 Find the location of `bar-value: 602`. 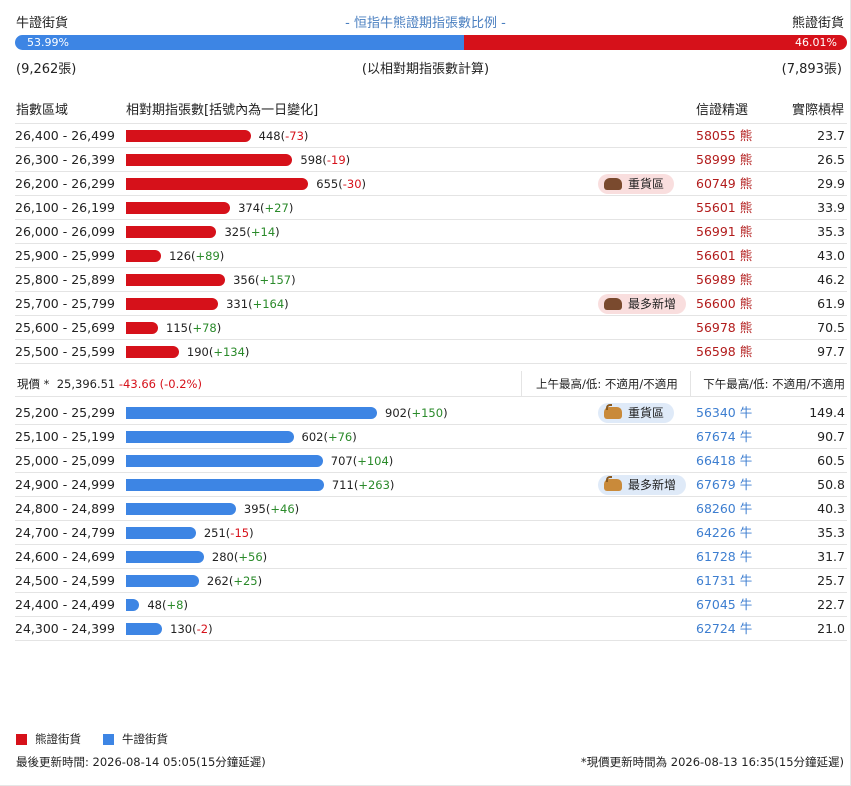

bar-value: 602 is located at coordinates (312, 437).